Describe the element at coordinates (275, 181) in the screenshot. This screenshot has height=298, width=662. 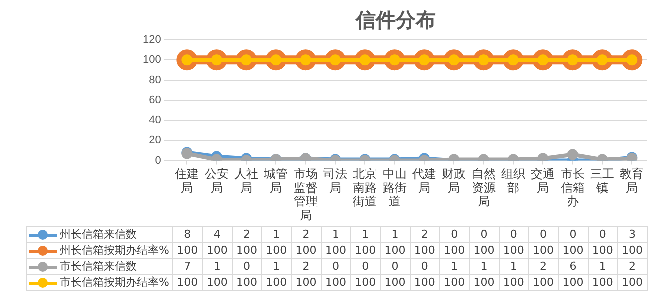
I see `x-tick-label: 城管局` at that location.